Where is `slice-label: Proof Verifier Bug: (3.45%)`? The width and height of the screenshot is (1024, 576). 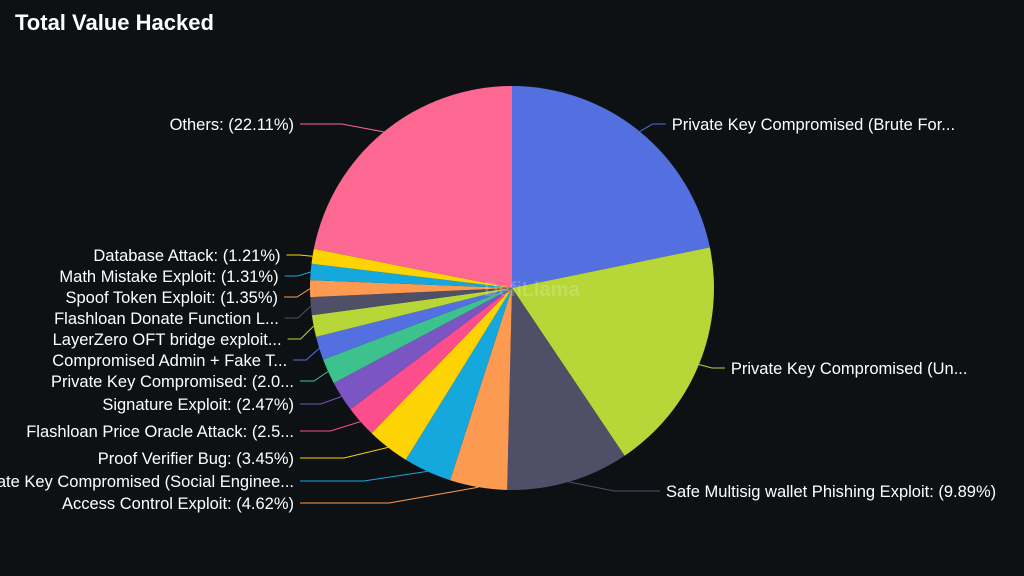
slice-label: Proof Verifier Bug: (3.45%) is located at coordinates (196, 459).